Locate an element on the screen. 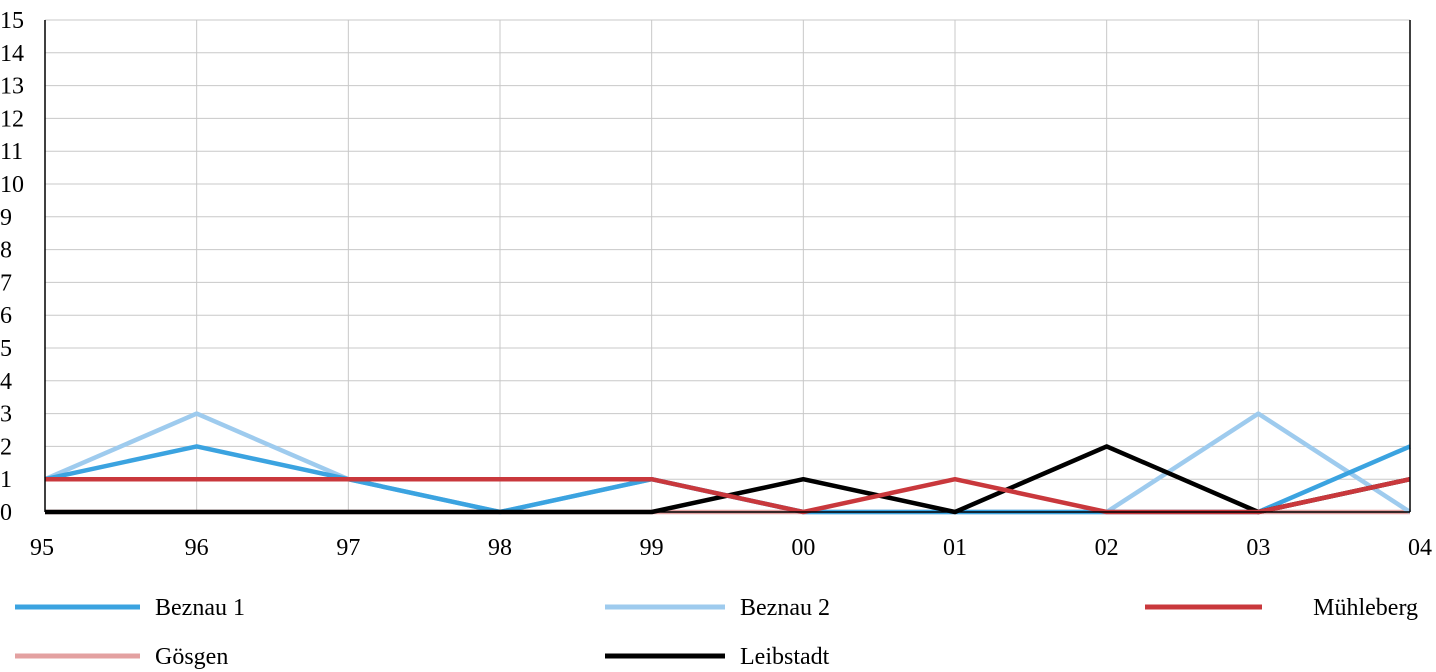  y-tick-label: 5 is located at coordinates (6, 349).